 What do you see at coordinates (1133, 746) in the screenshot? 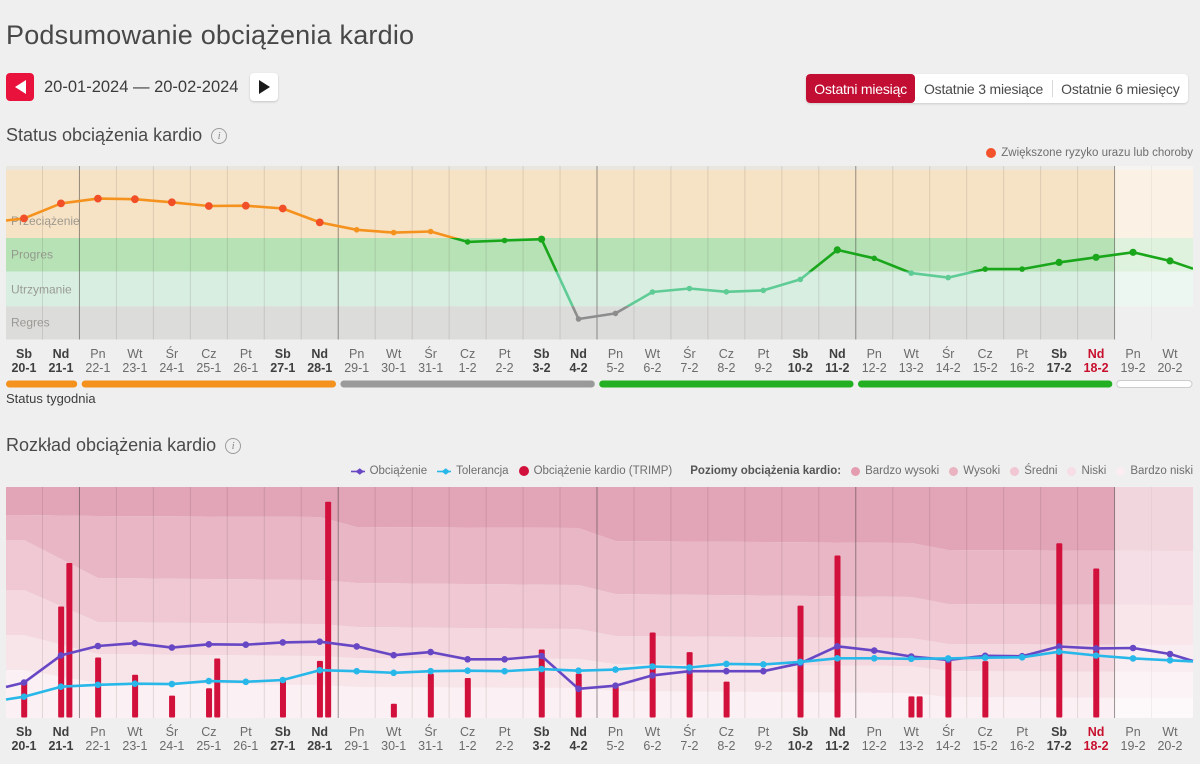
I see `x-axis-date-label: 19-2` at bounding box center [1133, 746].